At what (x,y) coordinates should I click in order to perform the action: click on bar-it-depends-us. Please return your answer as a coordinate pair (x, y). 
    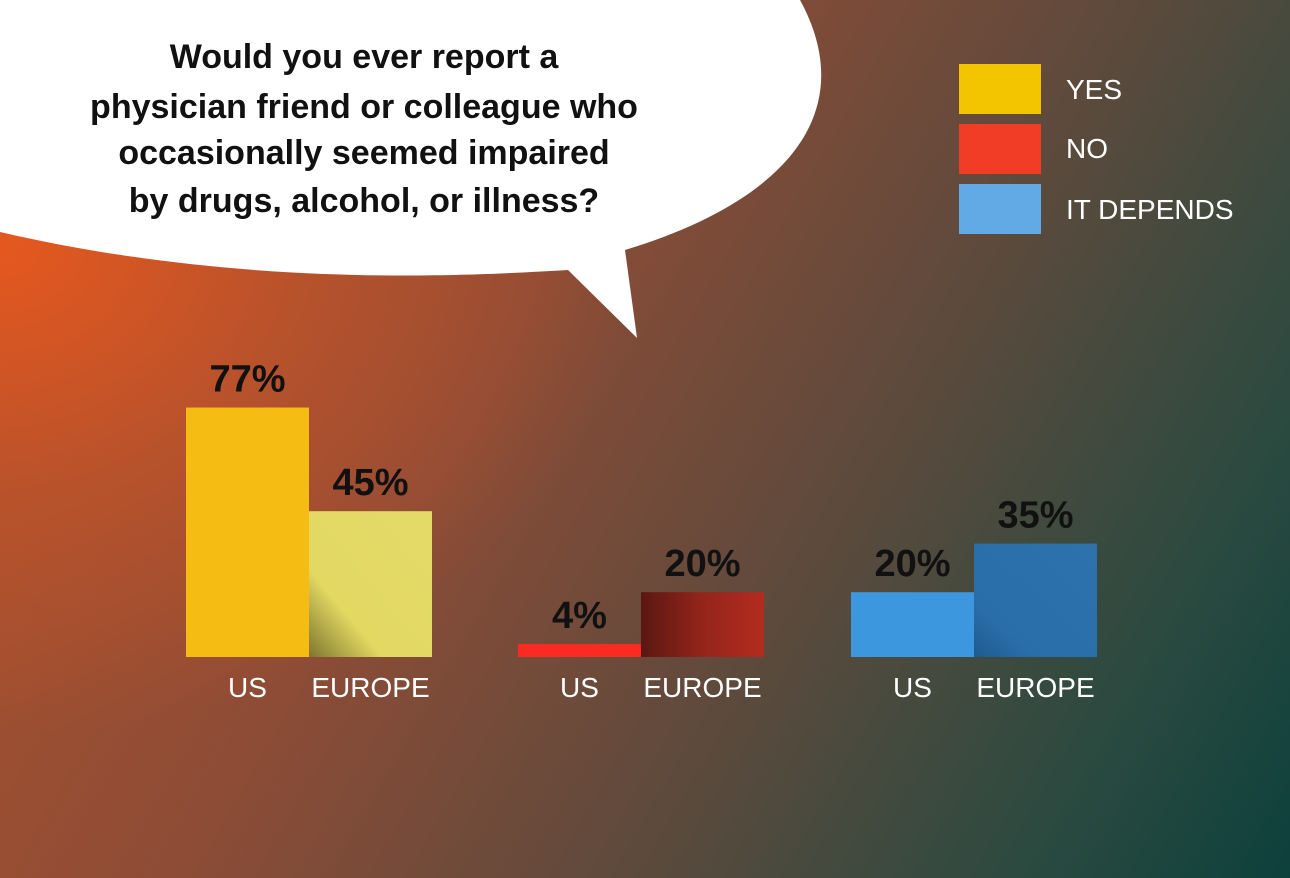
    Looking at the image, I should click on (912, 624).